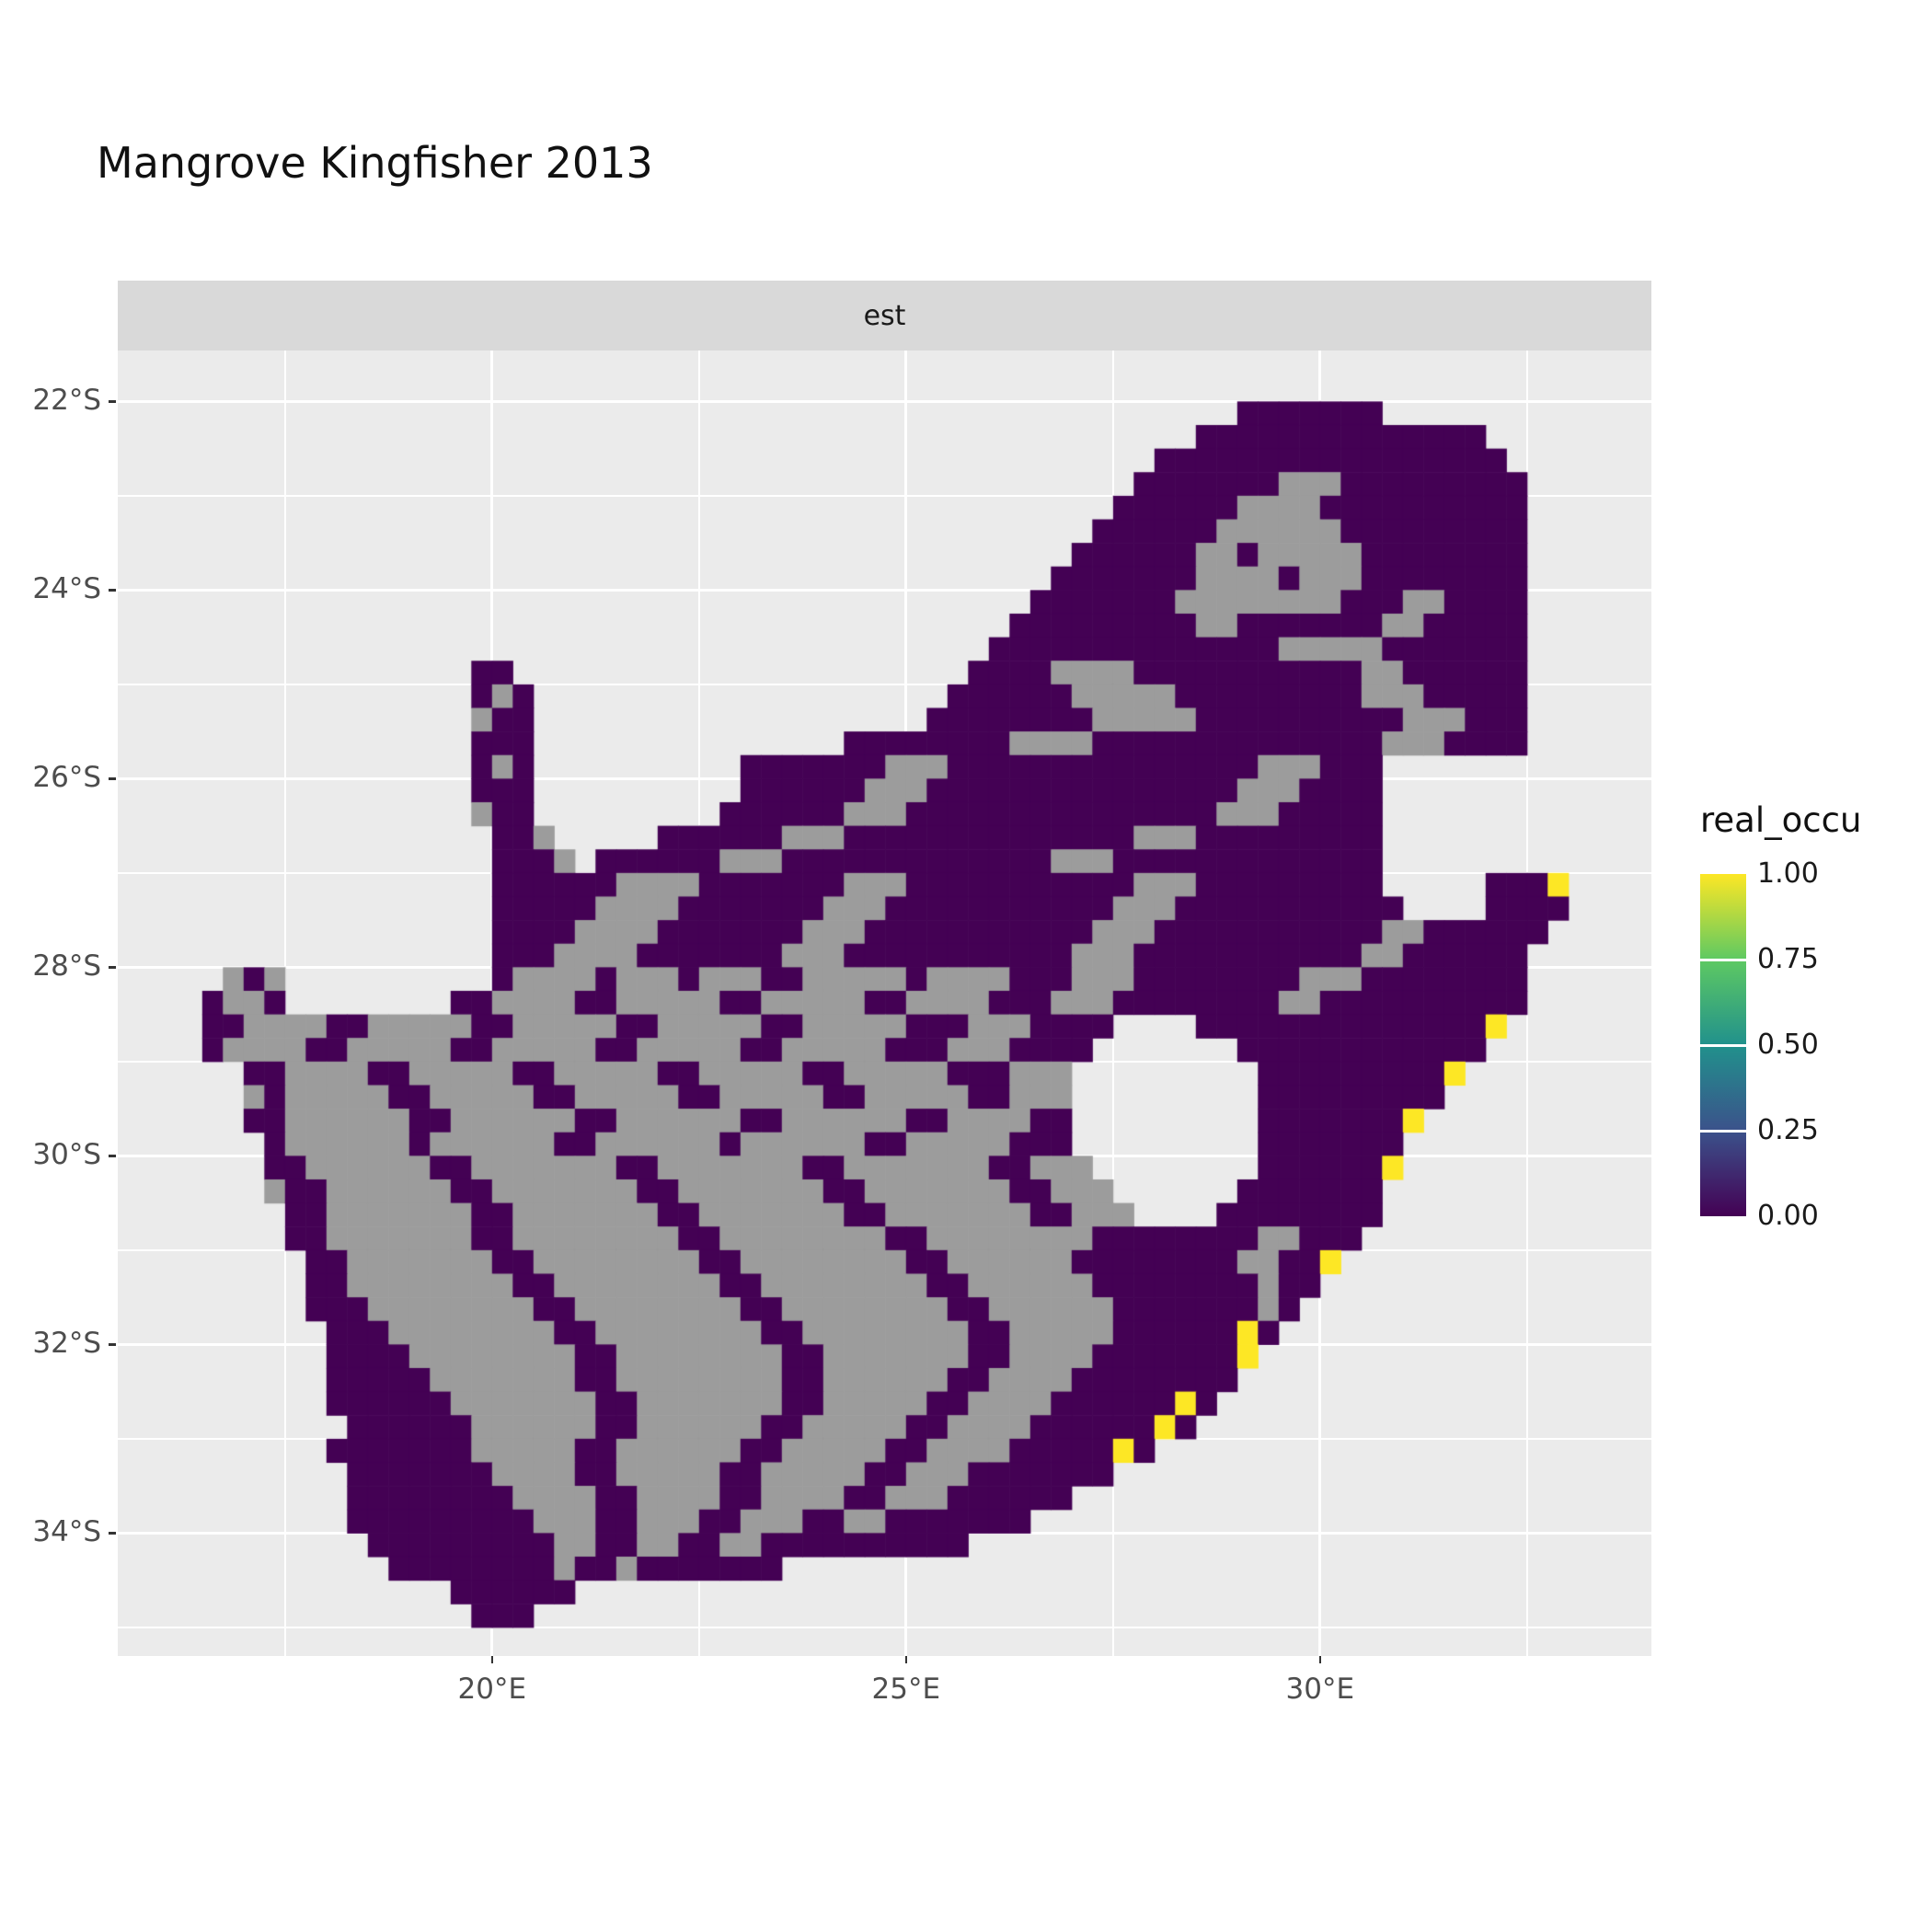 The image size is (1932, 1932). What do you see at coordinates (66, 401) in the screenshot?
I see `y-tick-label: 22°S` at bounding box center [66, 401].